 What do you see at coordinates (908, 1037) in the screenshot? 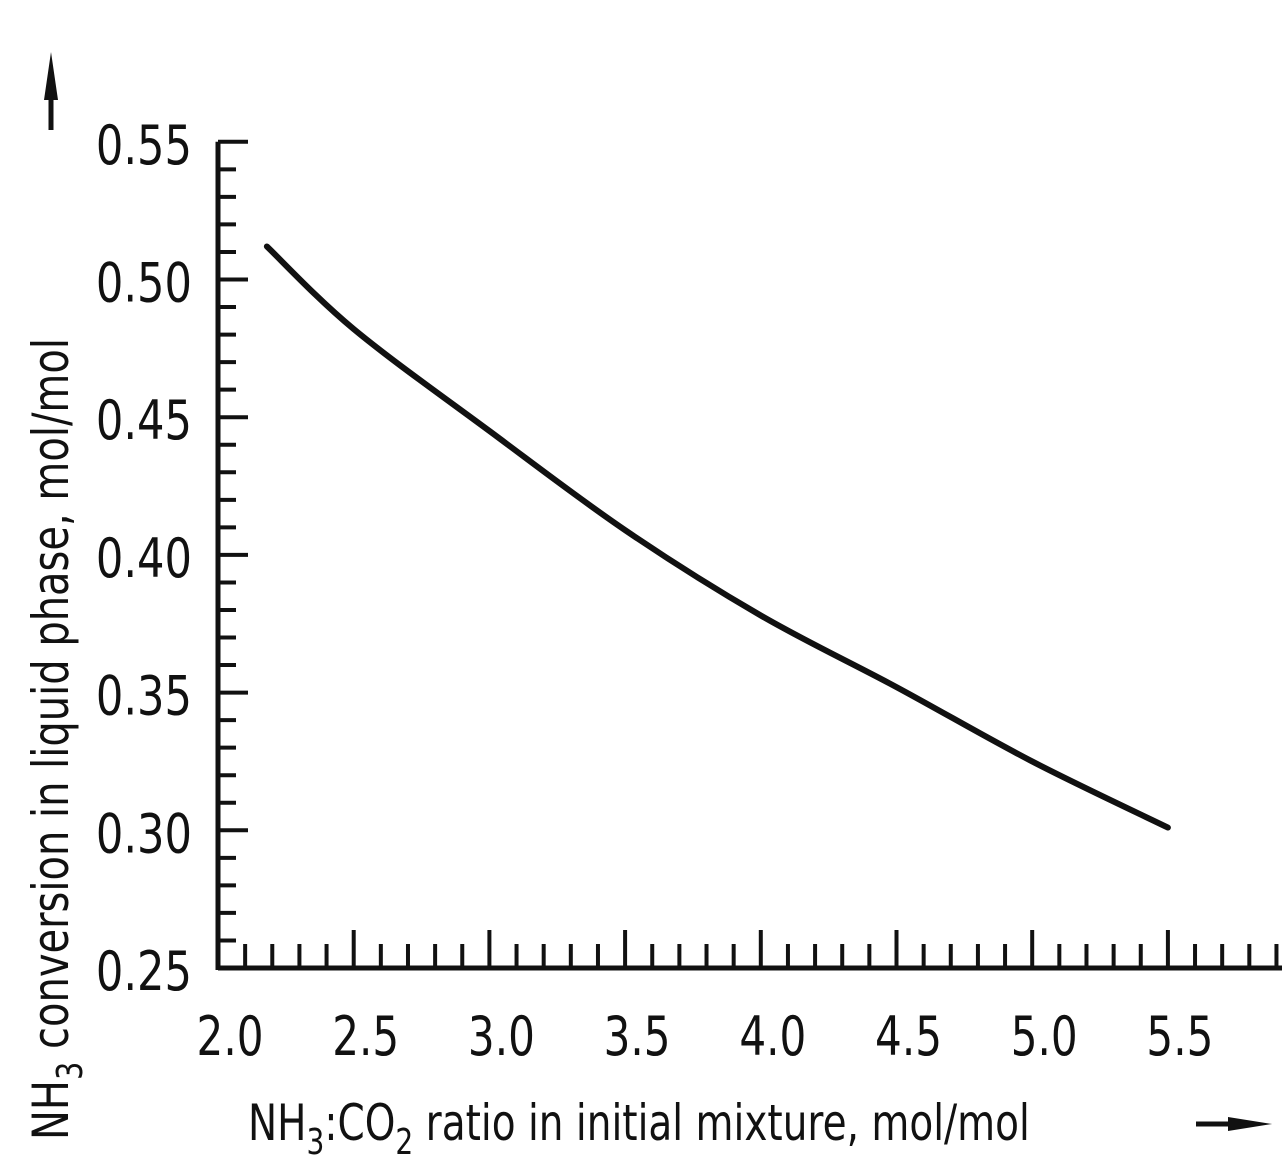
I see `x-tick-label: 4.5` at bounding box center [908, 1037].